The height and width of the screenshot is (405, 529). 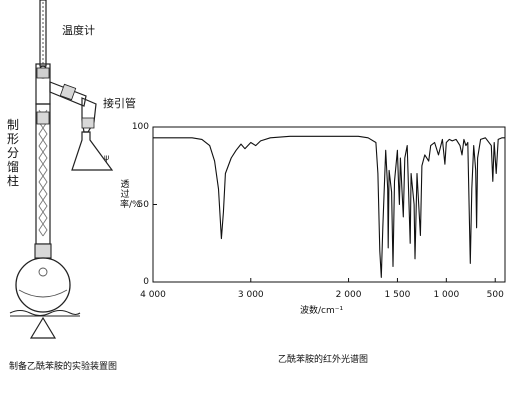 What do you see at coordinates (63, 367) in the screenshot?
I see `apparatus-caption: 制备乙酰苯胺的实验装置图` at bounding box center [63, 367].